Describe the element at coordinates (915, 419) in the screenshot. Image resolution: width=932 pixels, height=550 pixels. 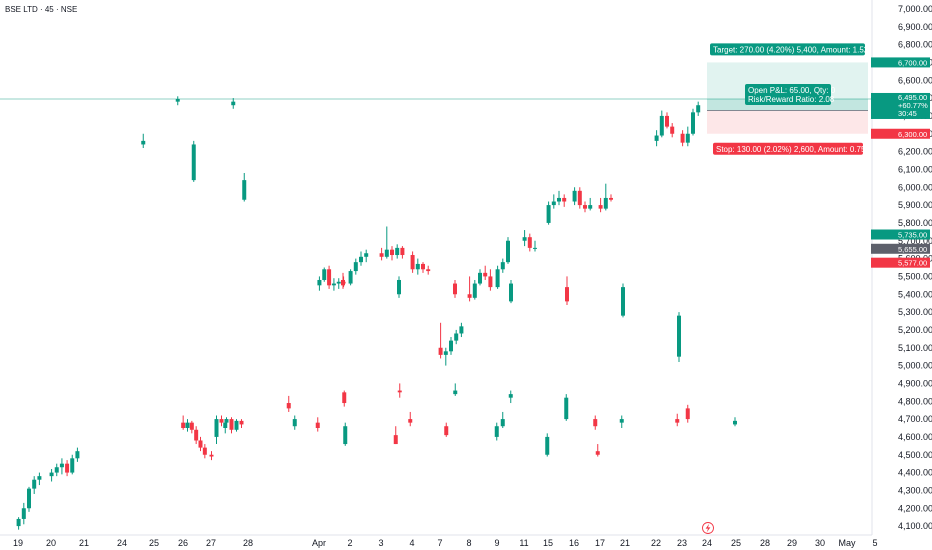
I see `price-tick-label: 4,700.00` at that location.